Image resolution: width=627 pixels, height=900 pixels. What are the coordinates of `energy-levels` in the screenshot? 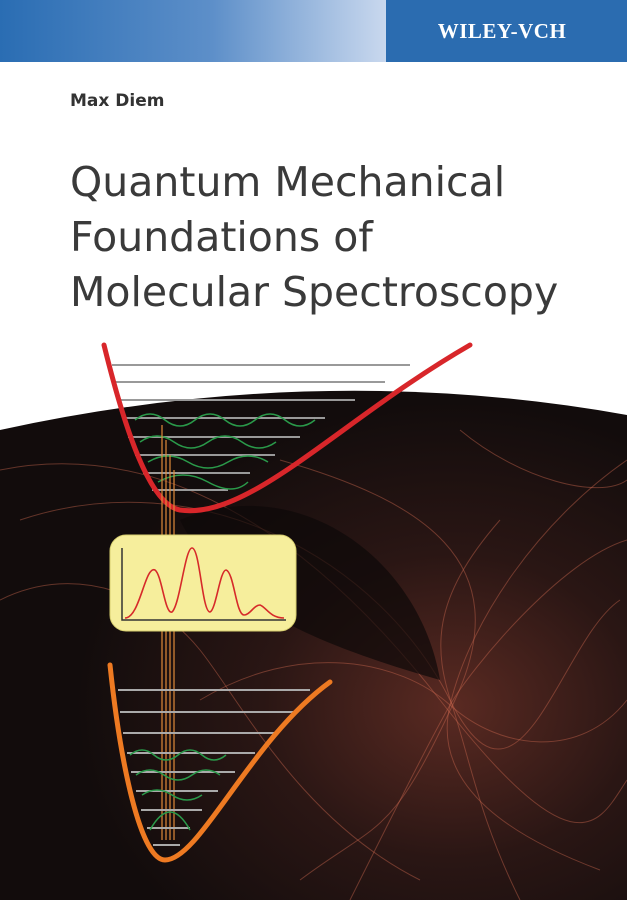 It's located at (214, 767).